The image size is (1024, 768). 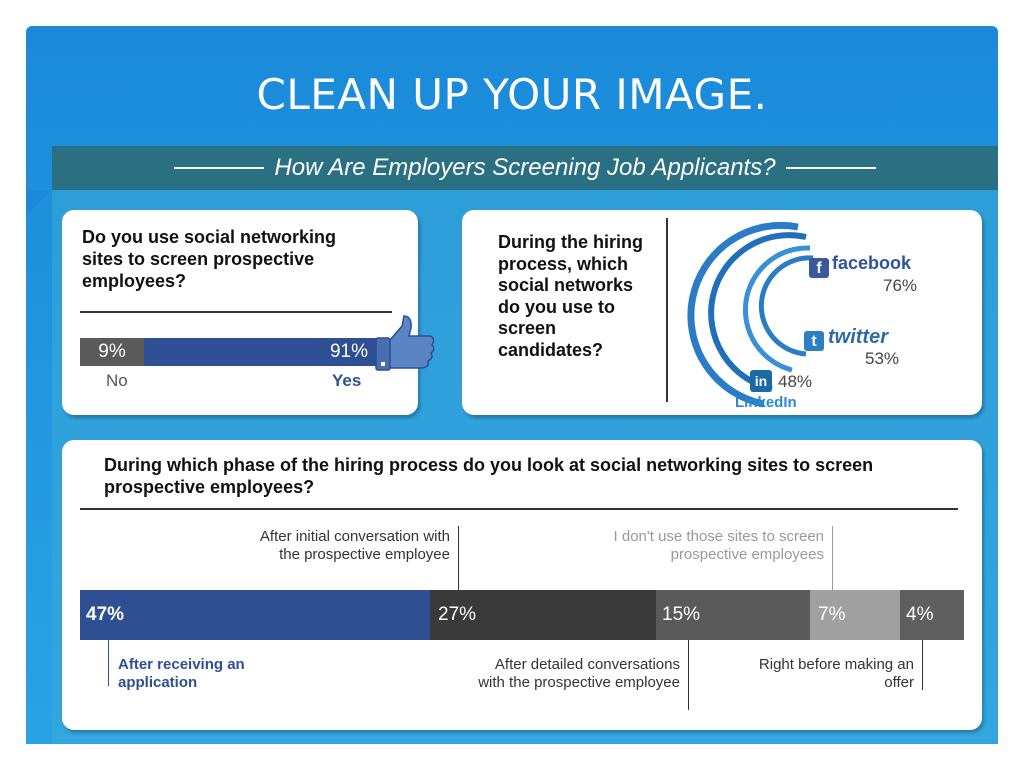 What do you see at coordinates (348, 351) in the screenshot?
I see `q1-yes-pct: 91%` at bounding box center [348, 351].